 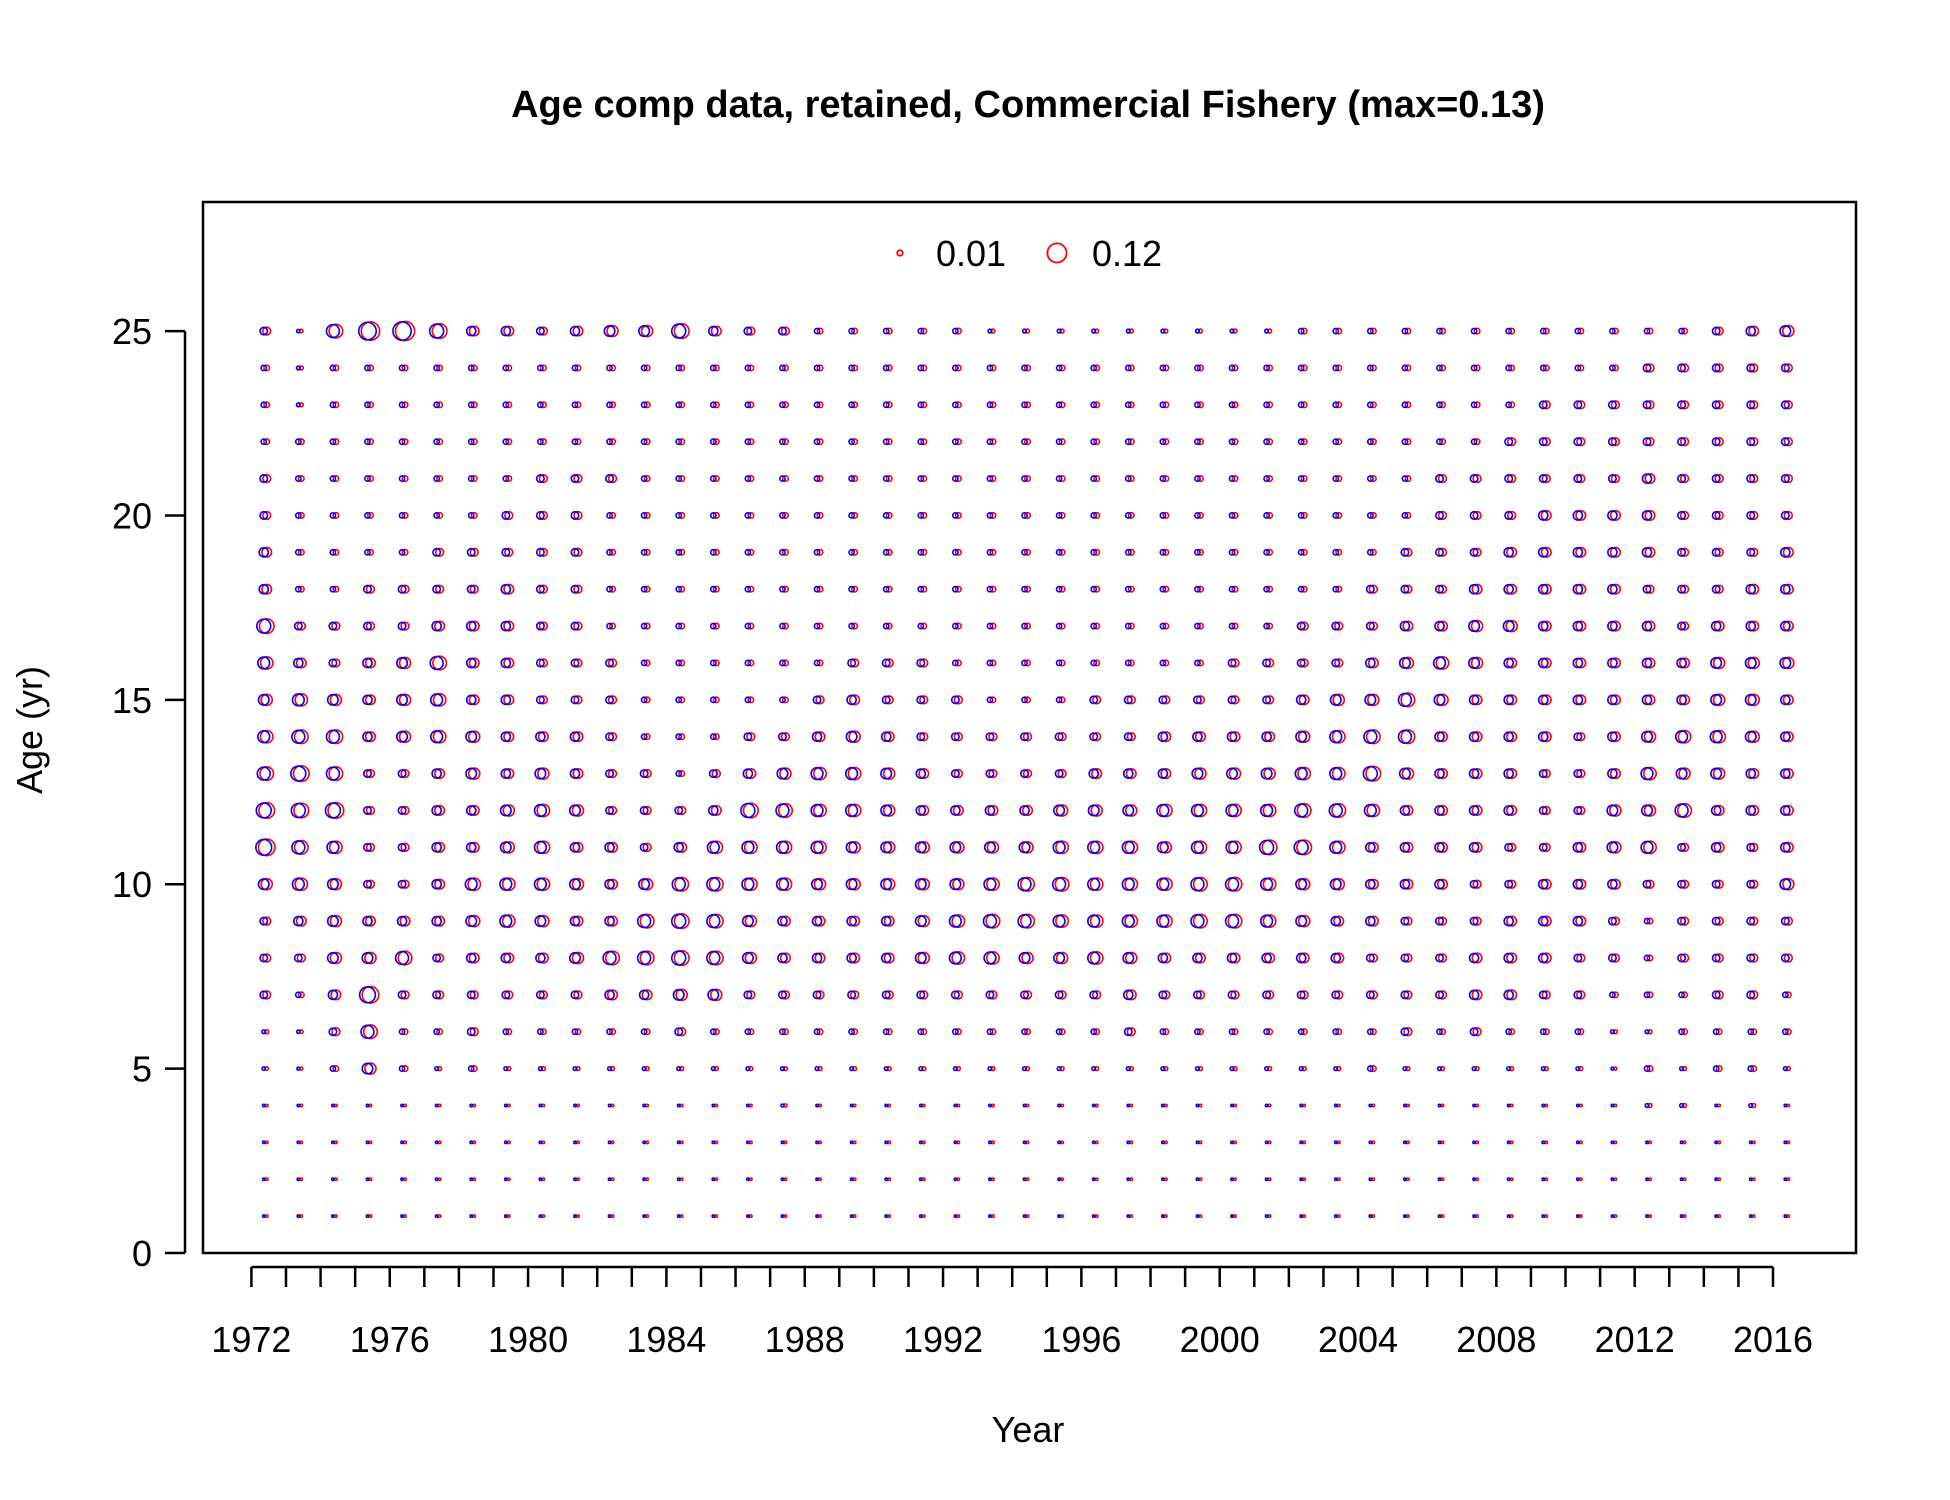 I want to click on legend-bubble-large, so click(x=1057, y=253).